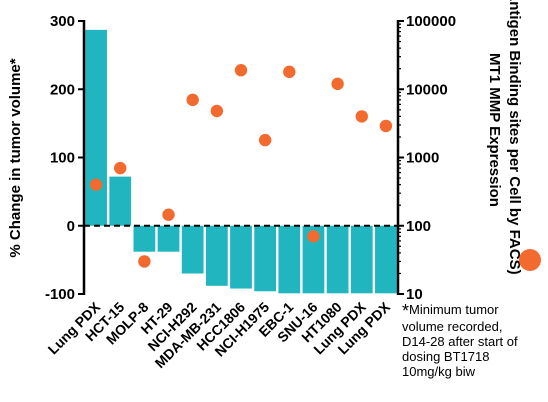 The height and width of the screenshot is (402, 548). I want to click on left-tick-label-0: 300, so click(62, 21).